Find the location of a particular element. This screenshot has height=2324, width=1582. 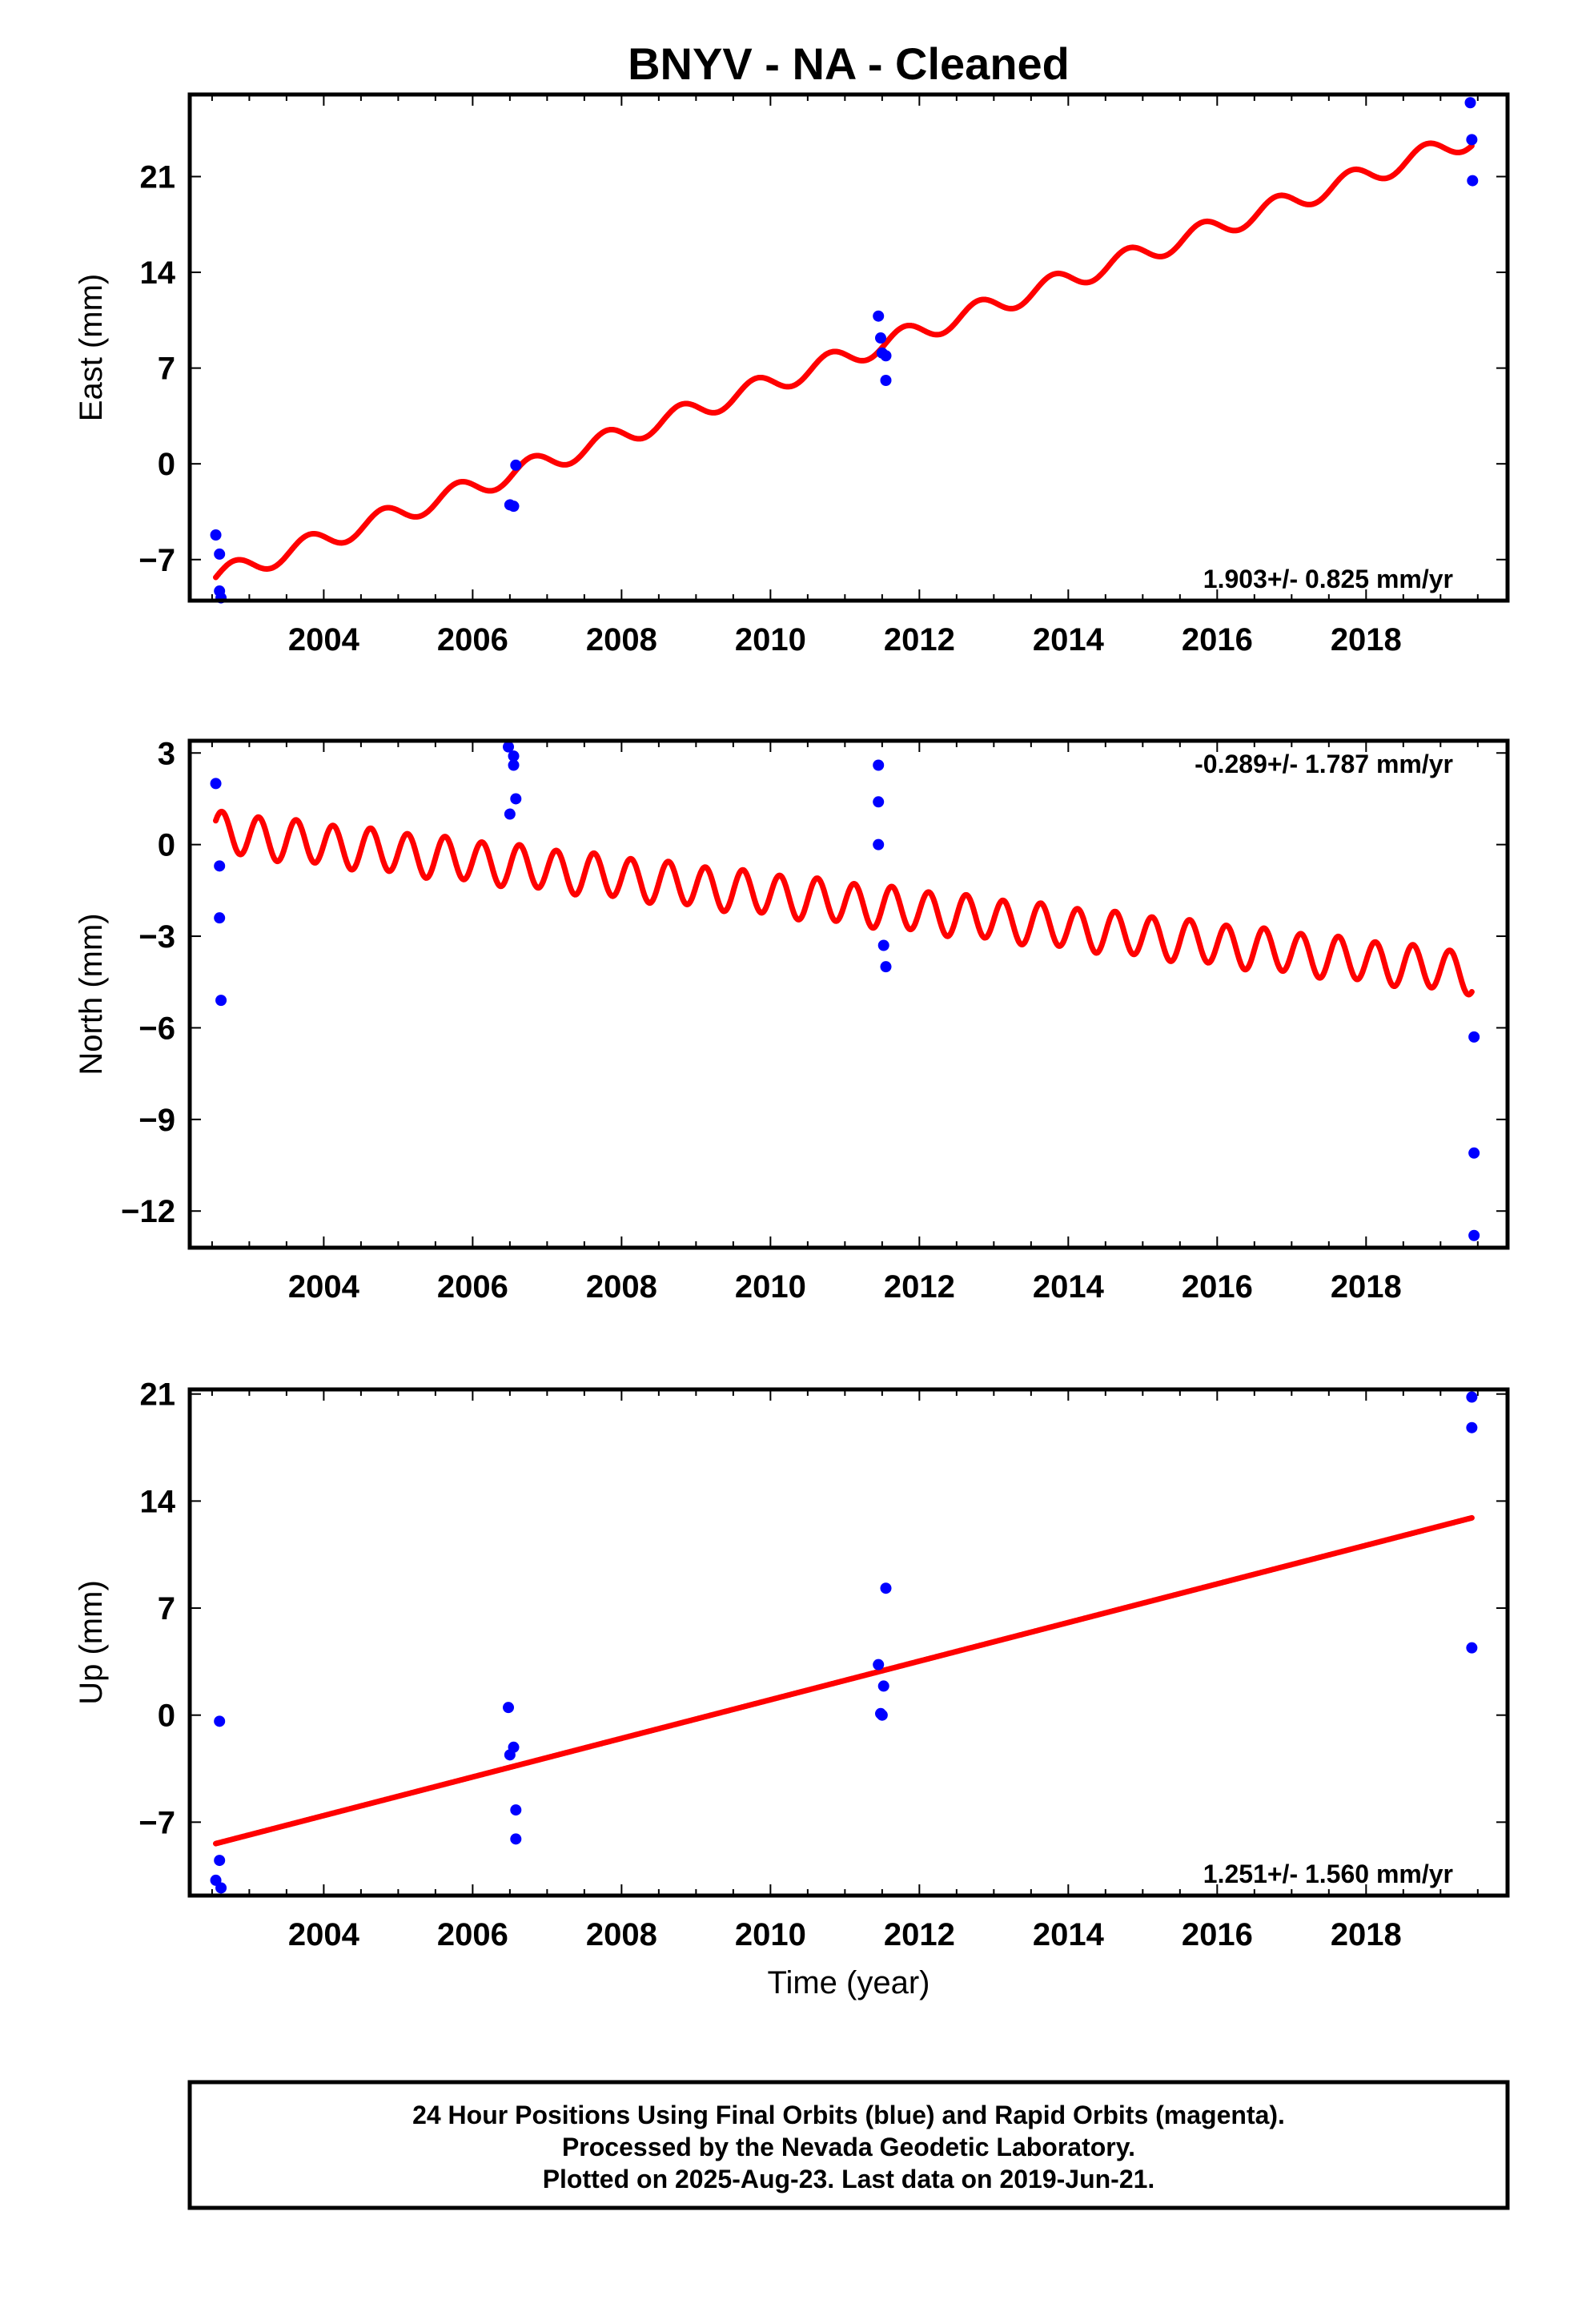

north-y-tick-label: 3 is located at coordinates (166, 753).